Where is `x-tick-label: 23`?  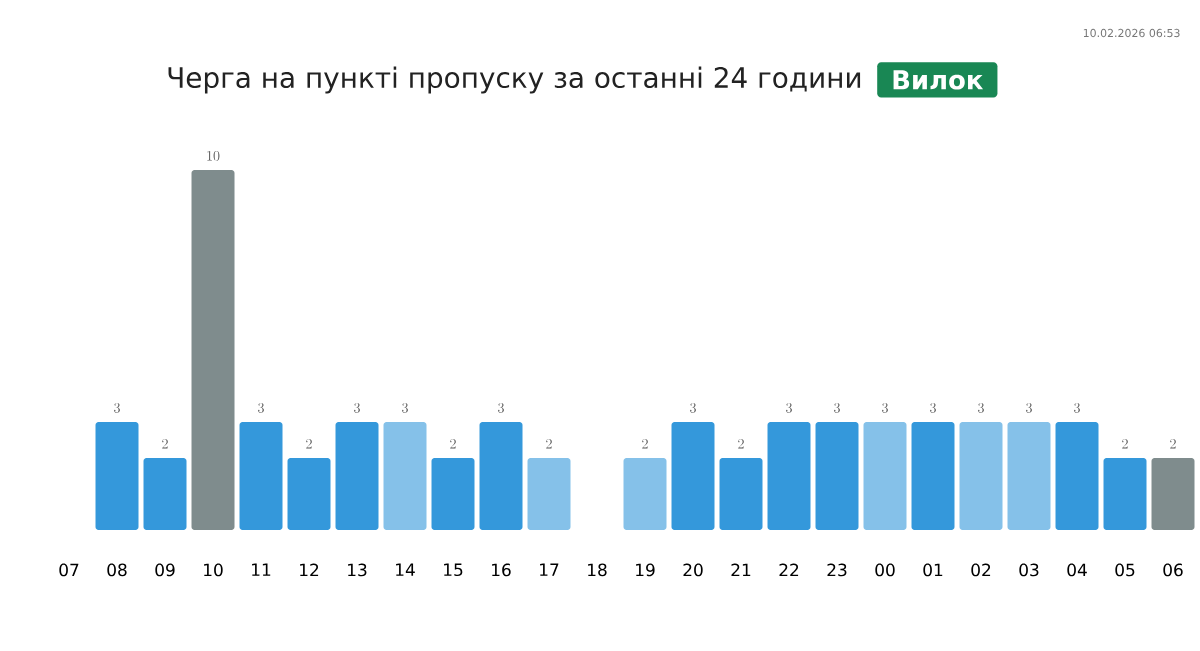 x-tick-label: 23 is located at coordinates (837, 570).